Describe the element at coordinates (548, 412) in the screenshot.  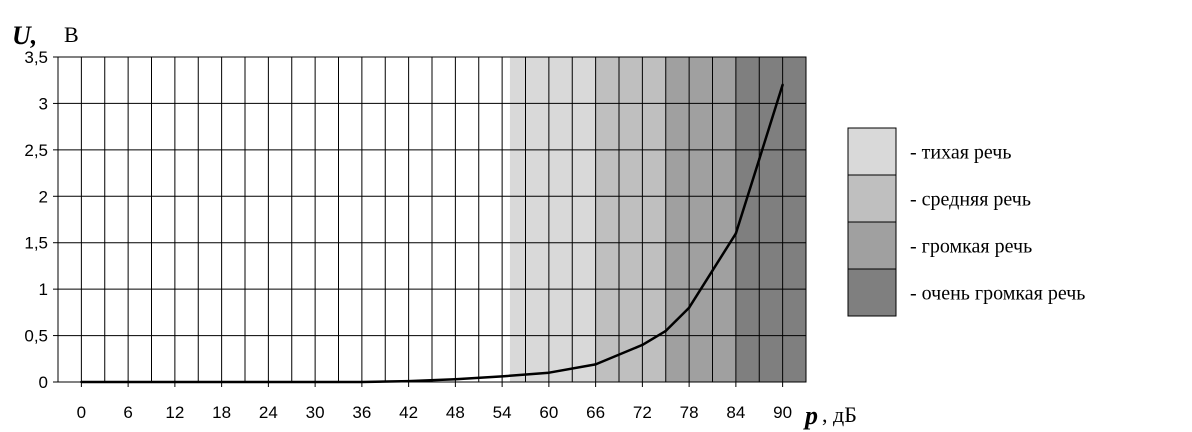
I see `x-tick-label: 60` at that location.